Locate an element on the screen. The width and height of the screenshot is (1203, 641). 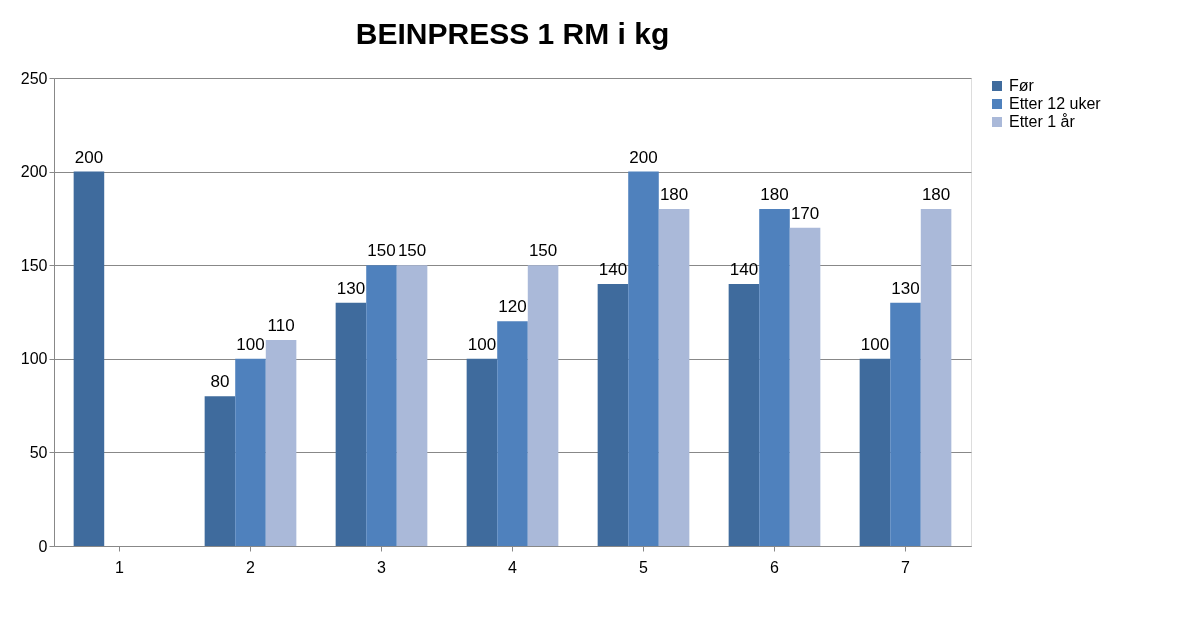
x-tick-label: 1 is located at coordinates (120, 567).